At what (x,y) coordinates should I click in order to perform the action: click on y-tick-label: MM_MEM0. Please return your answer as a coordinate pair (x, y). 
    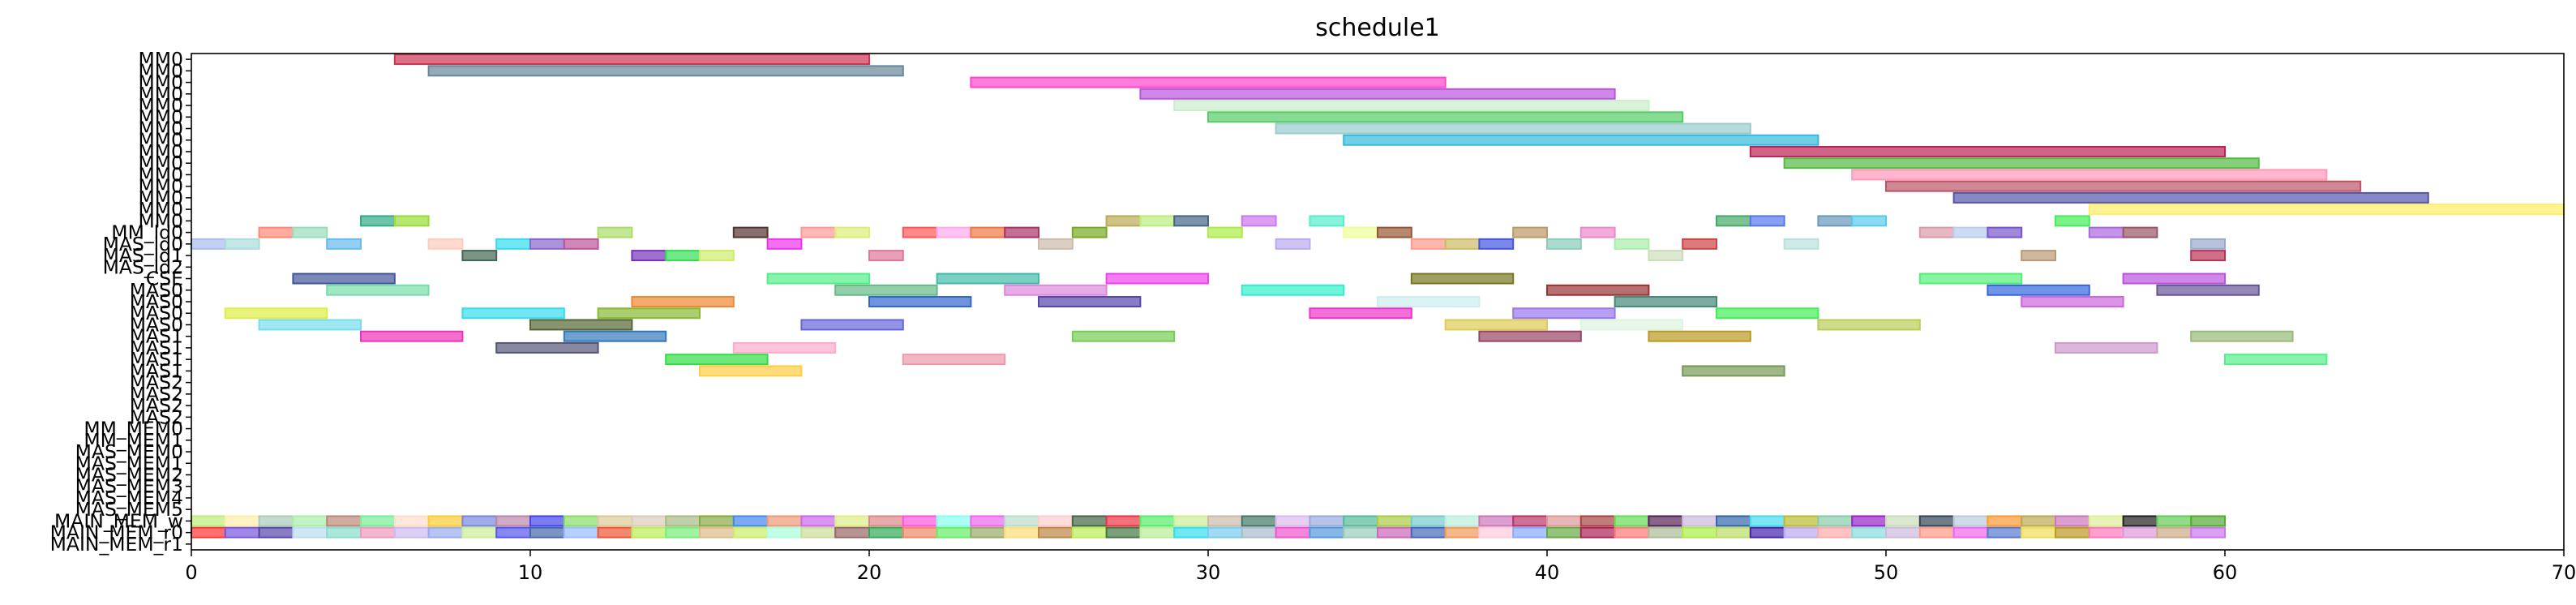
    Looking at the image, I should click on (133, 429).